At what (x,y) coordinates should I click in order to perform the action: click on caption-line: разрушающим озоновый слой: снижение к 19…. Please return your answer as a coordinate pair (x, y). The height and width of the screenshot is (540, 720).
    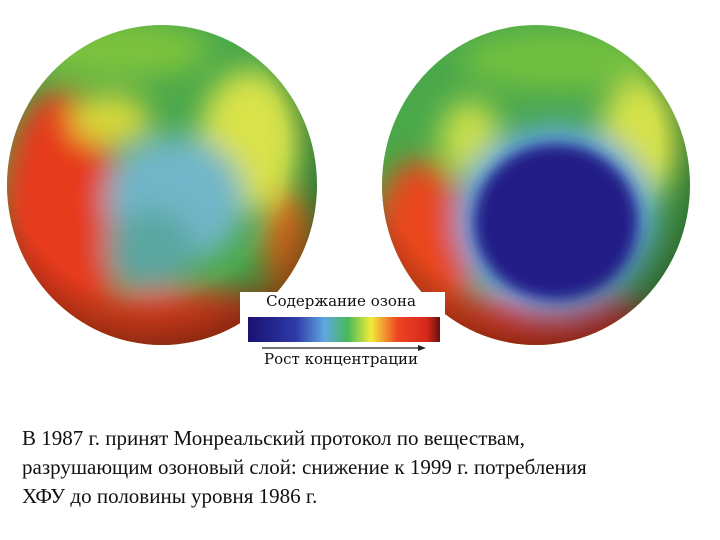
    Looking at the image, I should click on (304, 467).